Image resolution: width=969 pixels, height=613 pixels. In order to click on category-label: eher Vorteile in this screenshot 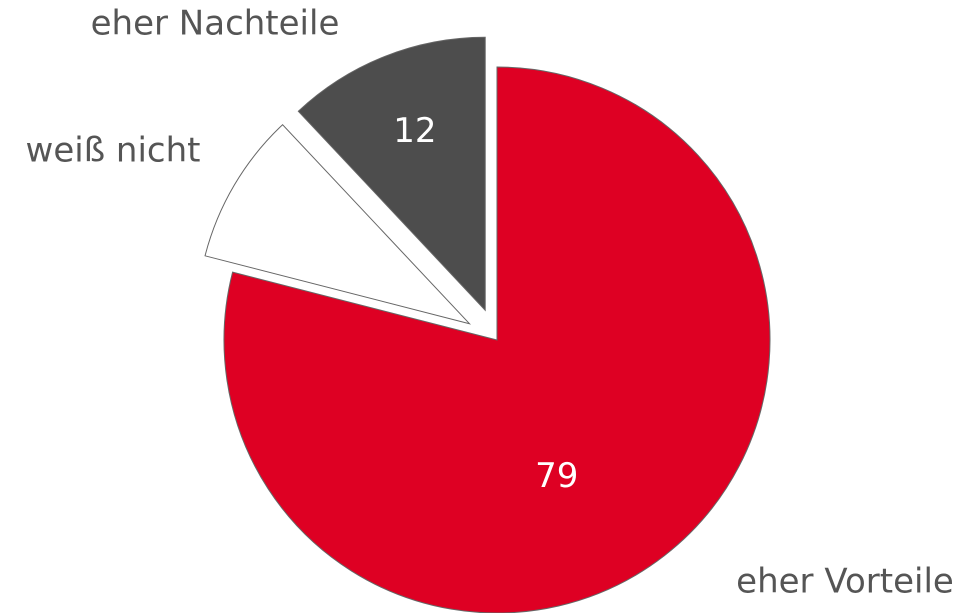, I will do `click(845, 582)`.